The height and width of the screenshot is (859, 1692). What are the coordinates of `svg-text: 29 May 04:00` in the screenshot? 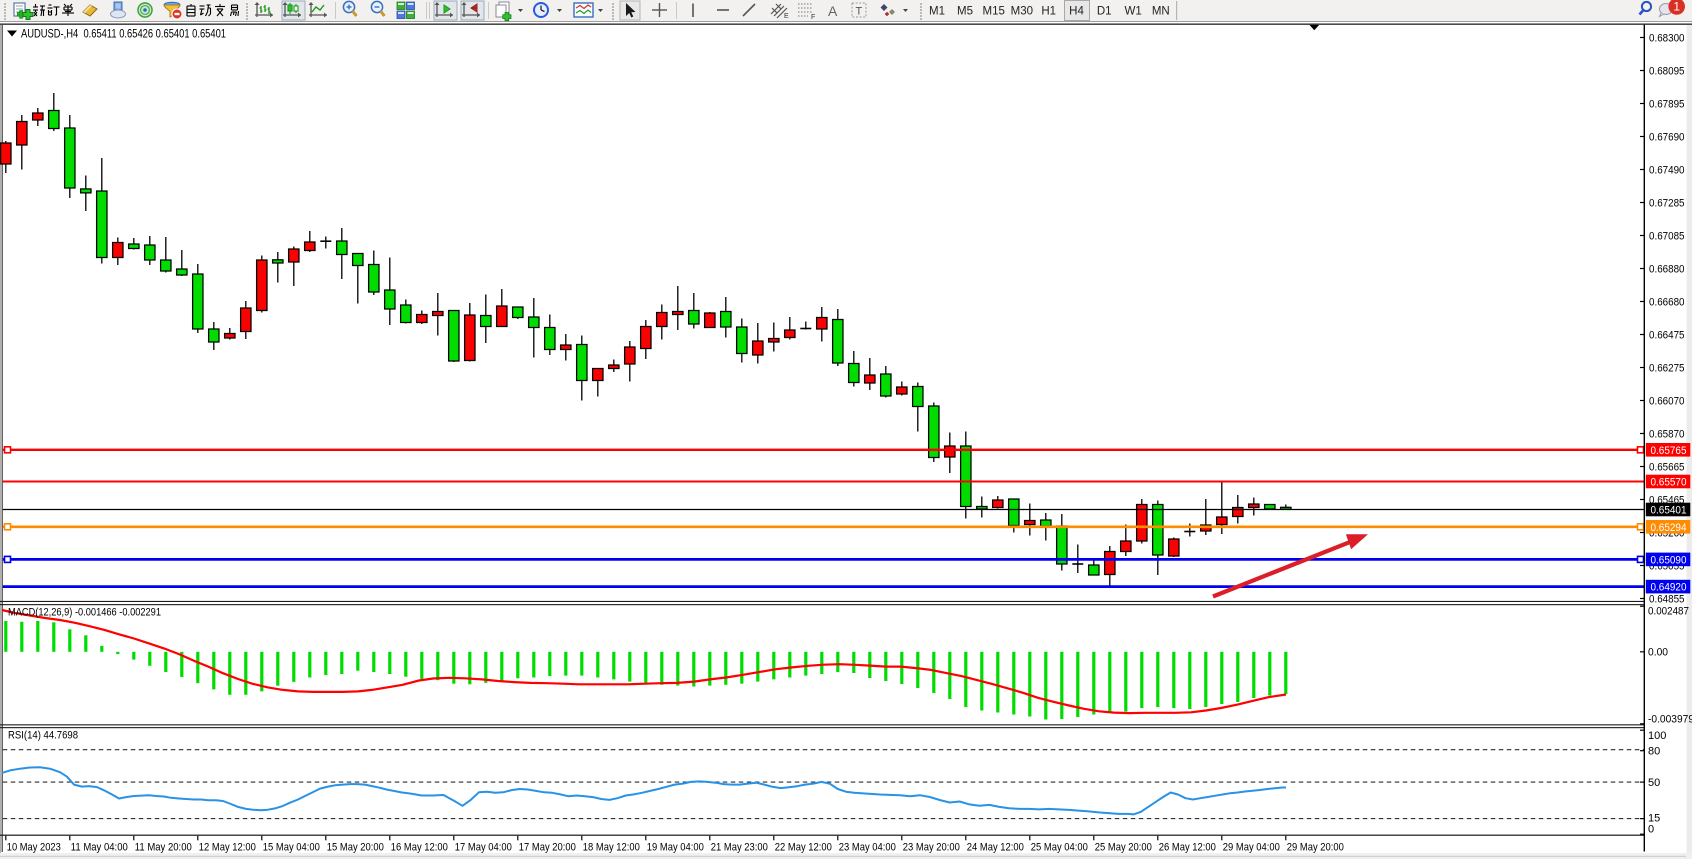 It's located at (1251, 847).